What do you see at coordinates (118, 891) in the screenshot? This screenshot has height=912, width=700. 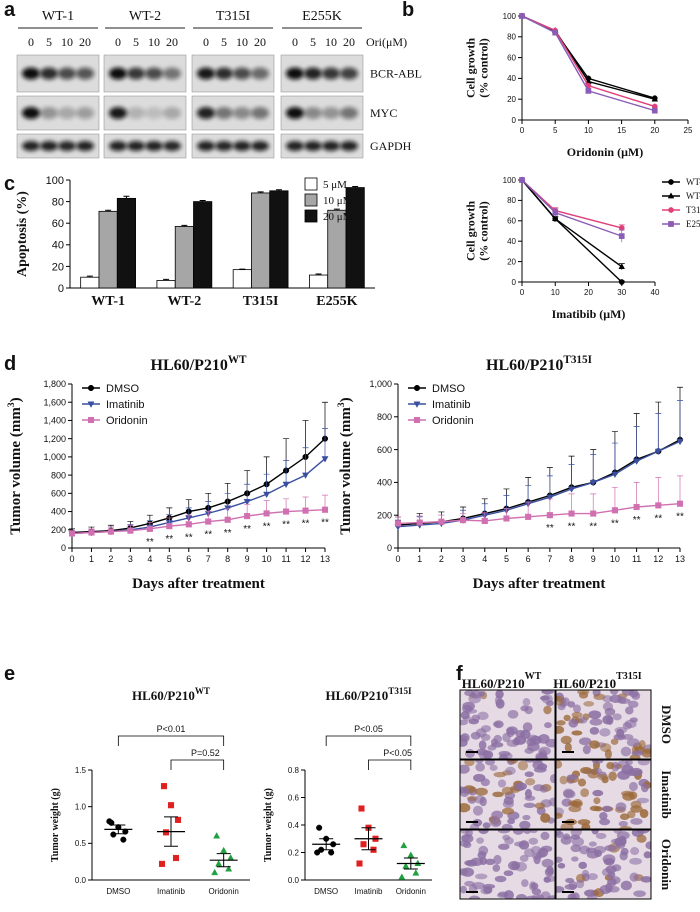 I see `x-tick-label: DMSO` at bounding box center [118, 891].